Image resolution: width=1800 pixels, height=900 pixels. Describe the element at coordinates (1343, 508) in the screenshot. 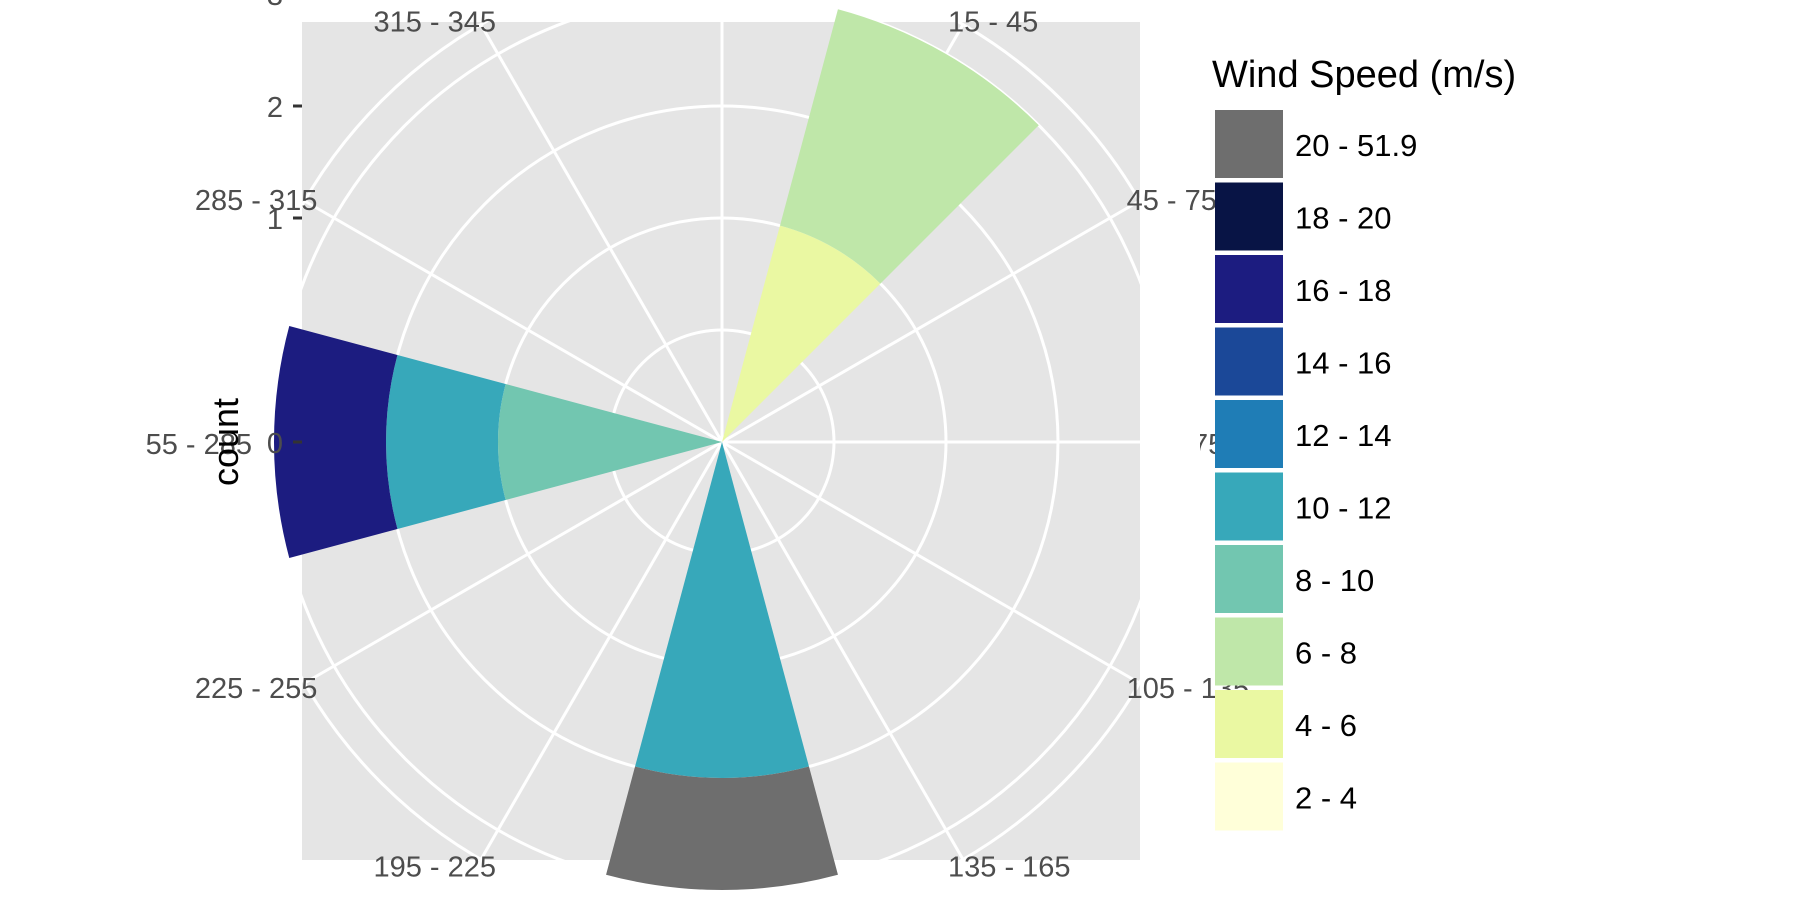

I see `legend-label: 10 - 12` at that location.